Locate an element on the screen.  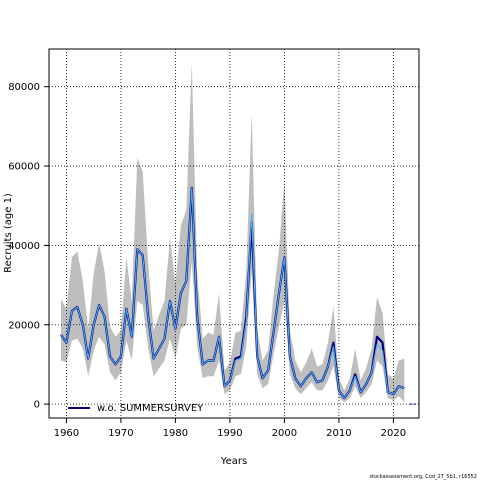
y-tick-label: 80000 is located at coordinates (24, 87).